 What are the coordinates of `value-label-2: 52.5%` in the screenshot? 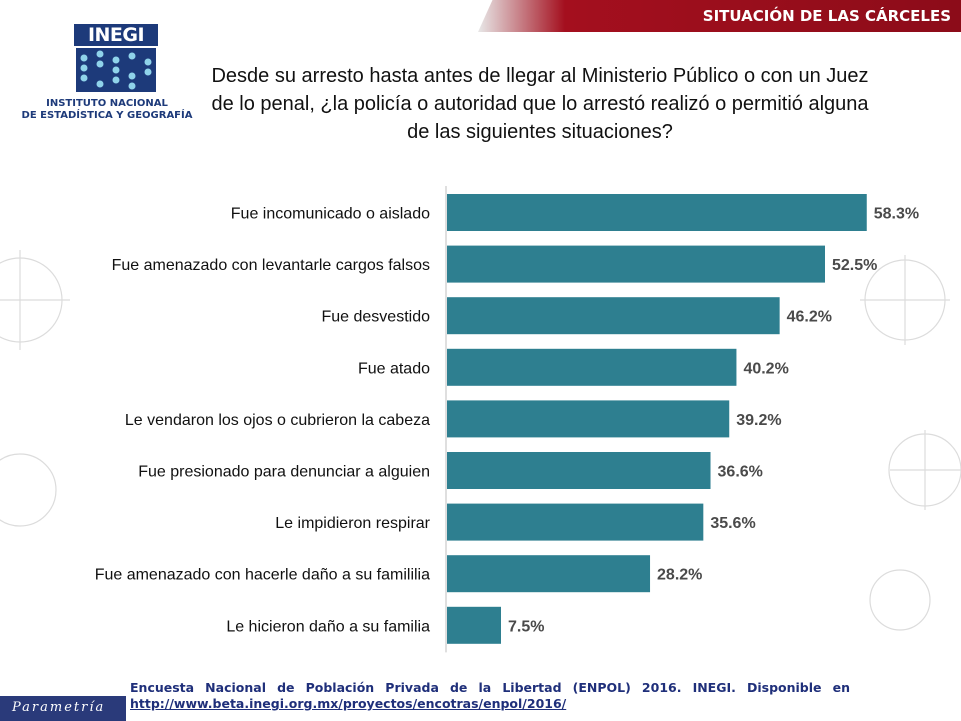 It's located at (854, 265).